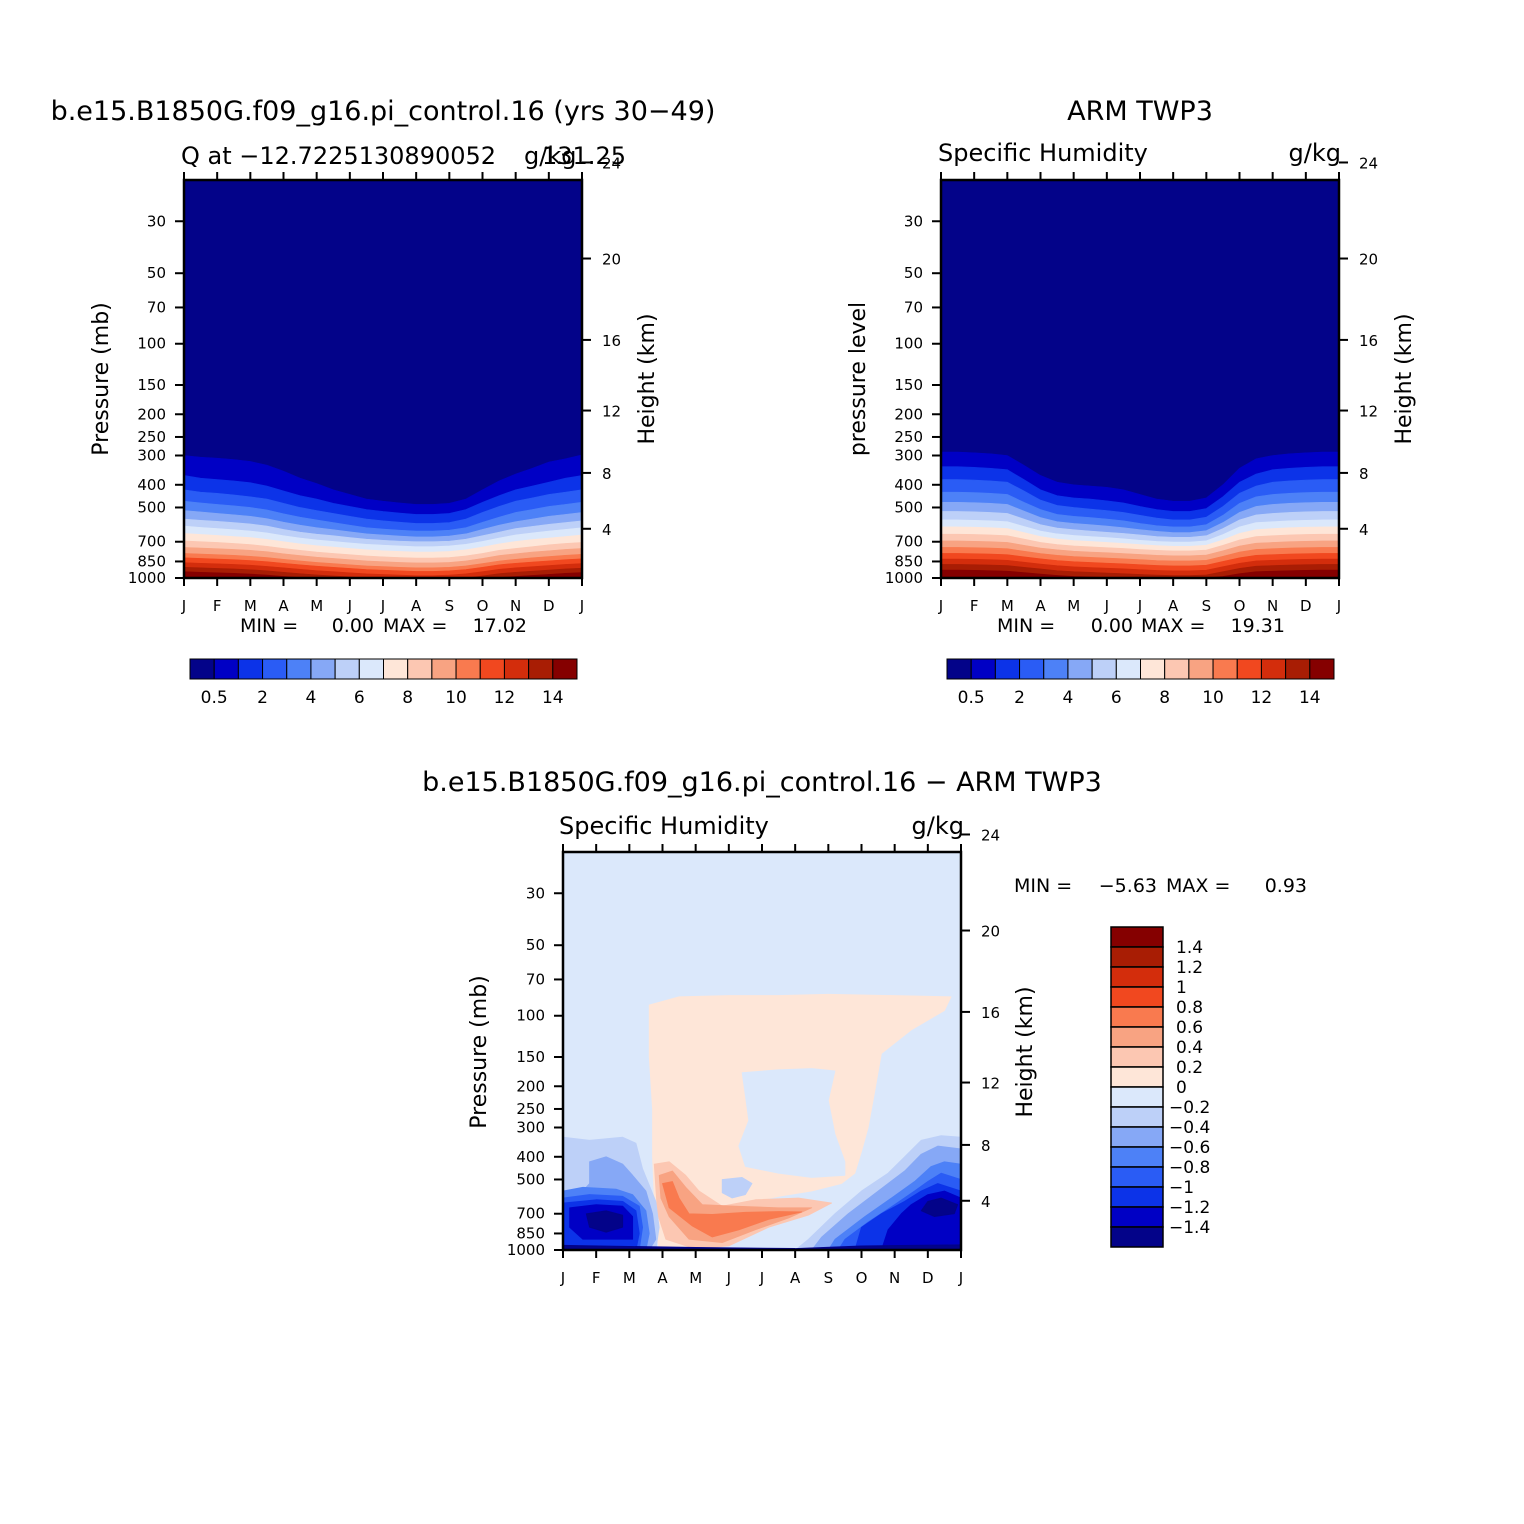 Image resolution: width=1524 pixels, height=1524 pixels. Describe the element at coordinates (1198, 886) in the screenshot. I see `panel-diff-max-label: MAX =` at that location.